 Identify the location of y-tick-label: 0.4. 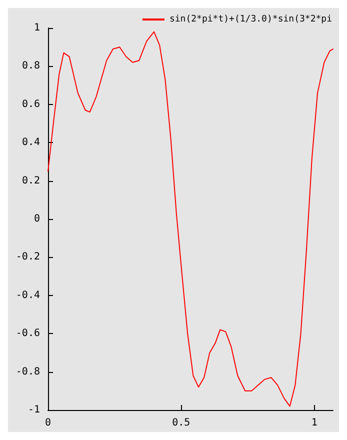
(31, 142).